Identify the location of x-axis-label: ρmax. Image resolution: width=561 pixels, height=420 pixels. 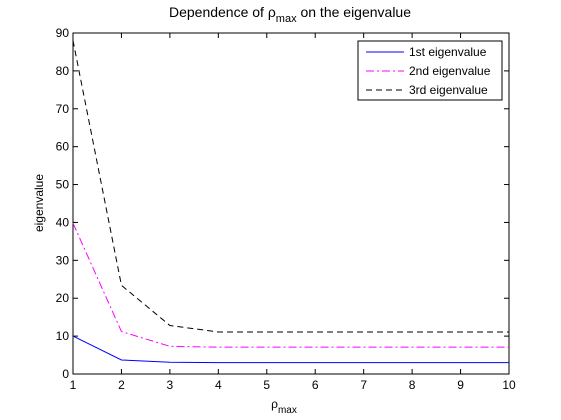
(284, 406).